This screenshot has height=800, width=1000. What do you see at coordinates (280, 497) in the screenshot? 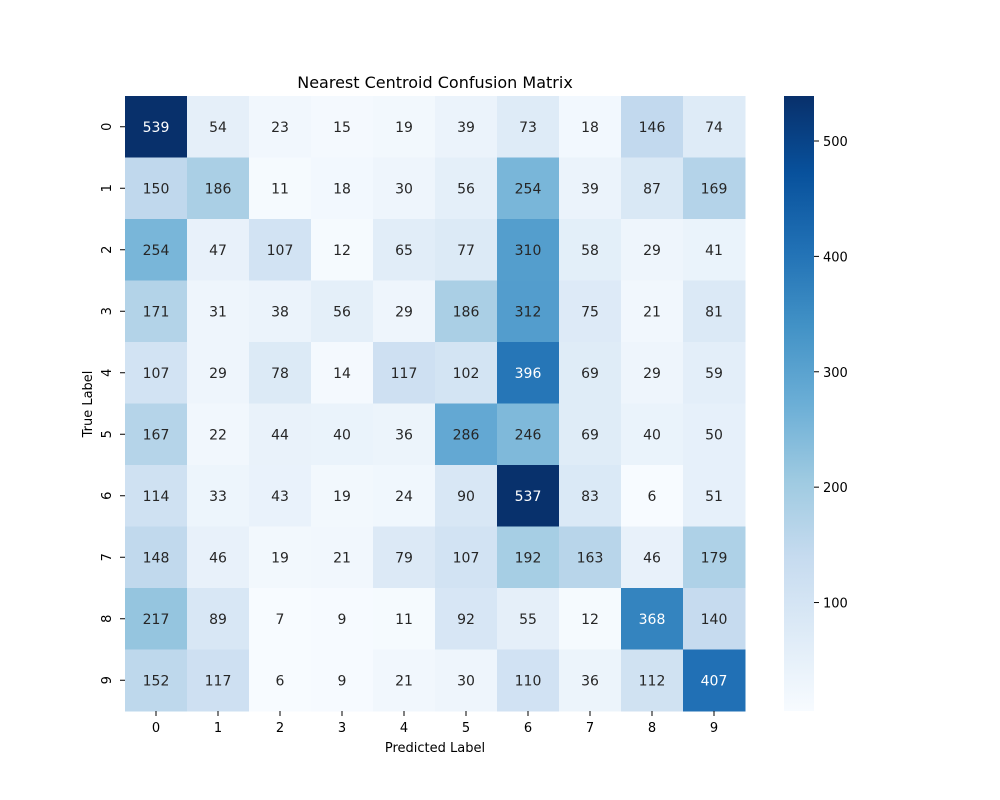
I see `cell-value-label: 43` at bounding box center [280, 497].